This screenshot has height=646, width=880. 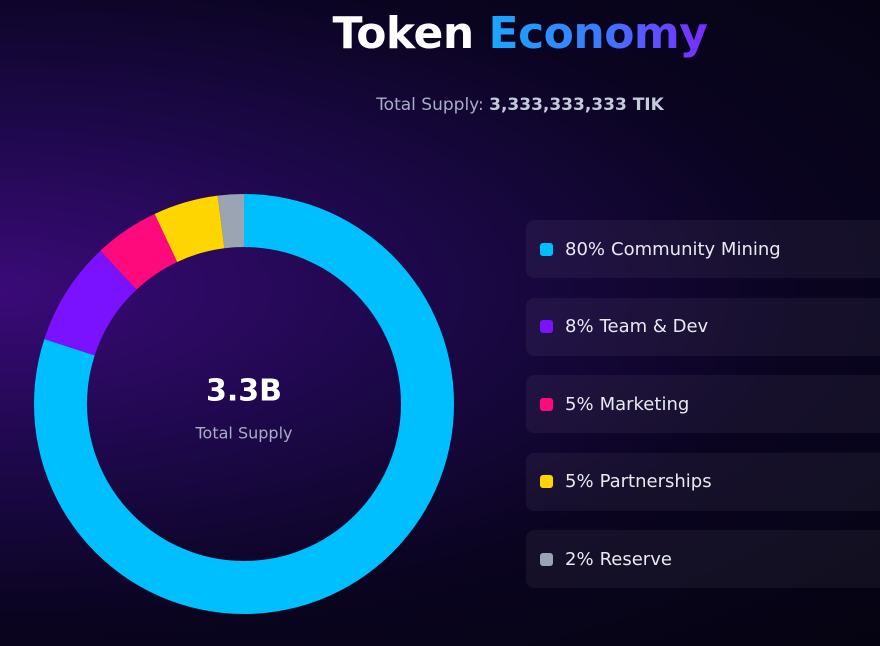 What do you see at coordinates (644, 404) in the screenshot?
I see `legend-label: Marketing` at bounding box center [644, 404].